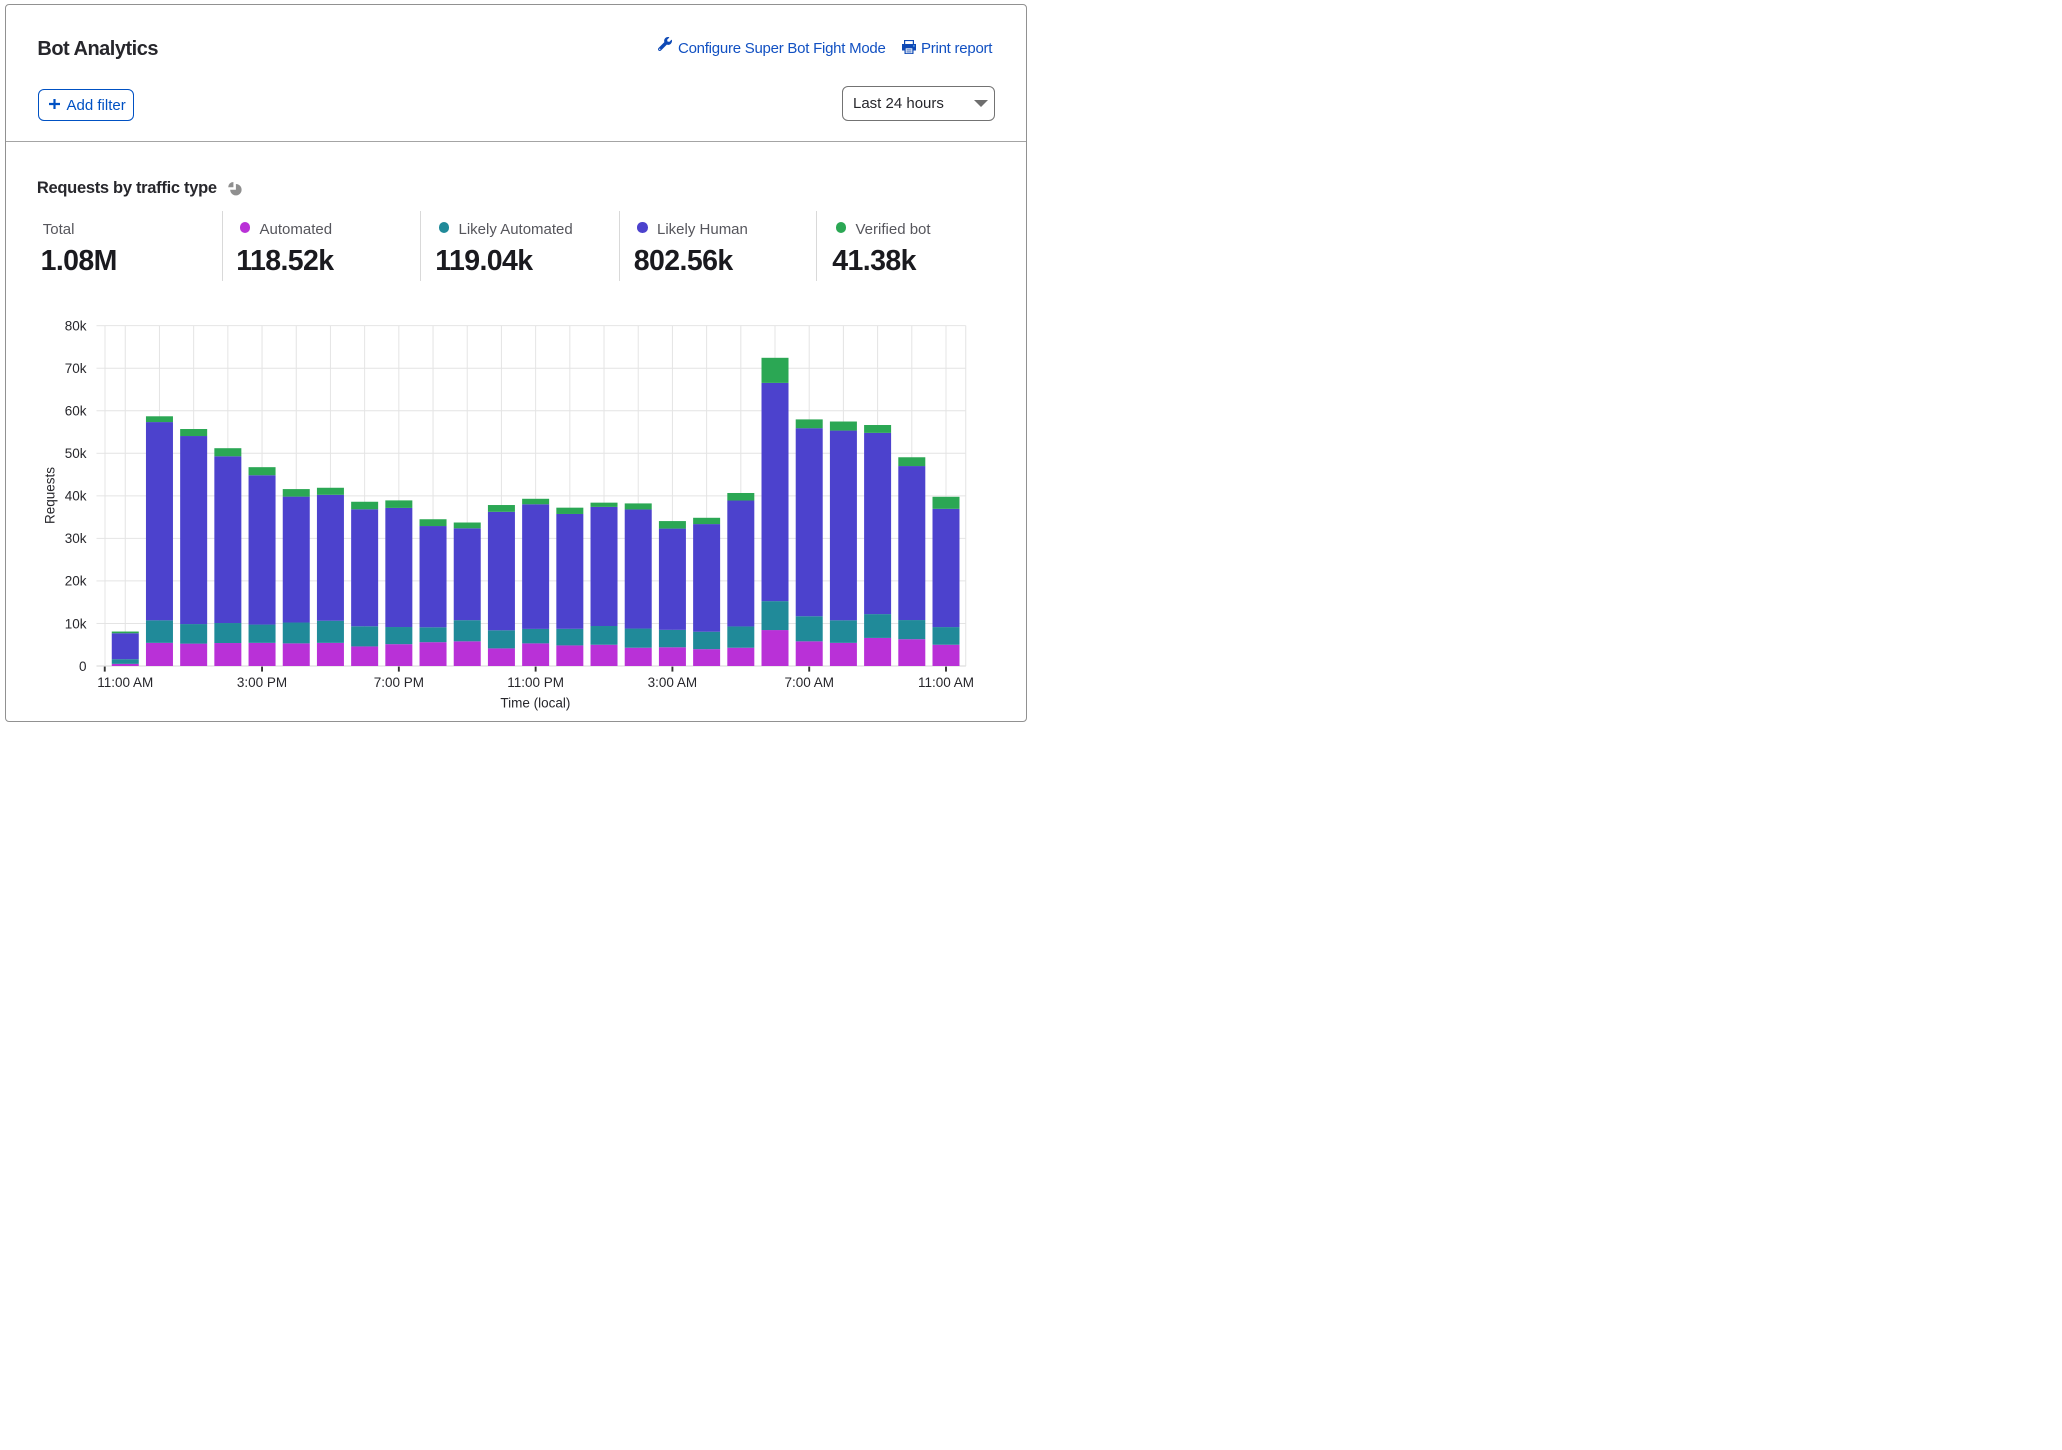 This screenshot has height=1450, width=2062. Describe the element at coordinates (83, 666) in the screenshot. I see `svg-text: 0` at that location.